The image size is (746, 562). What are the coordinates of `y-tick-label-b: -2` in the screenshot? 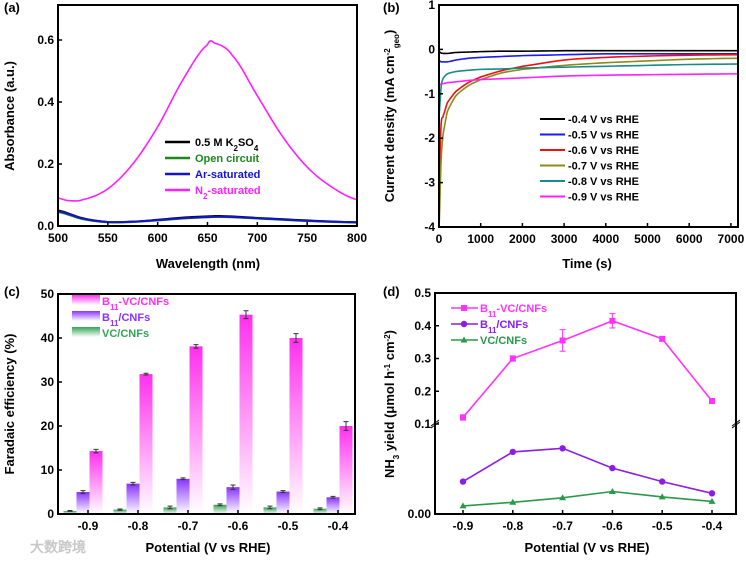 It's located at (429, 138).